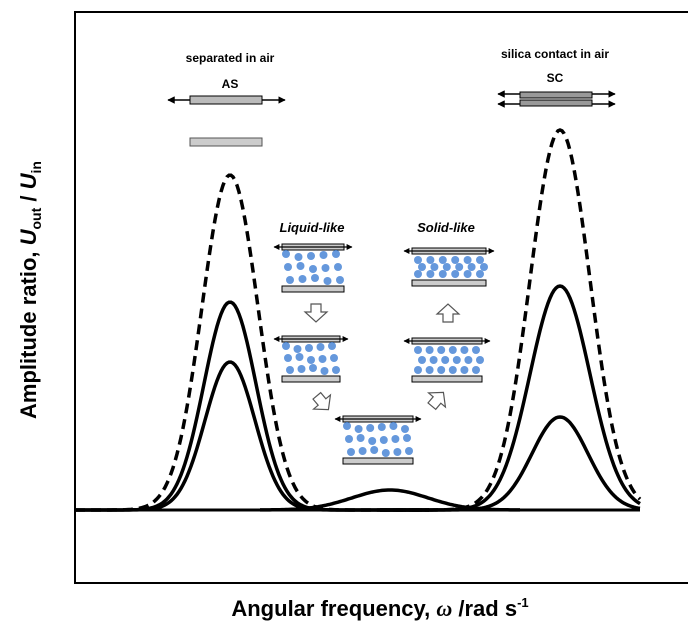 The height and width of the screenshot is (627, 688). What do you see at coordinates (312, 227) in the screenshot?
I see `liquid-label: Liquid-like` at bounding box center [312, 227].